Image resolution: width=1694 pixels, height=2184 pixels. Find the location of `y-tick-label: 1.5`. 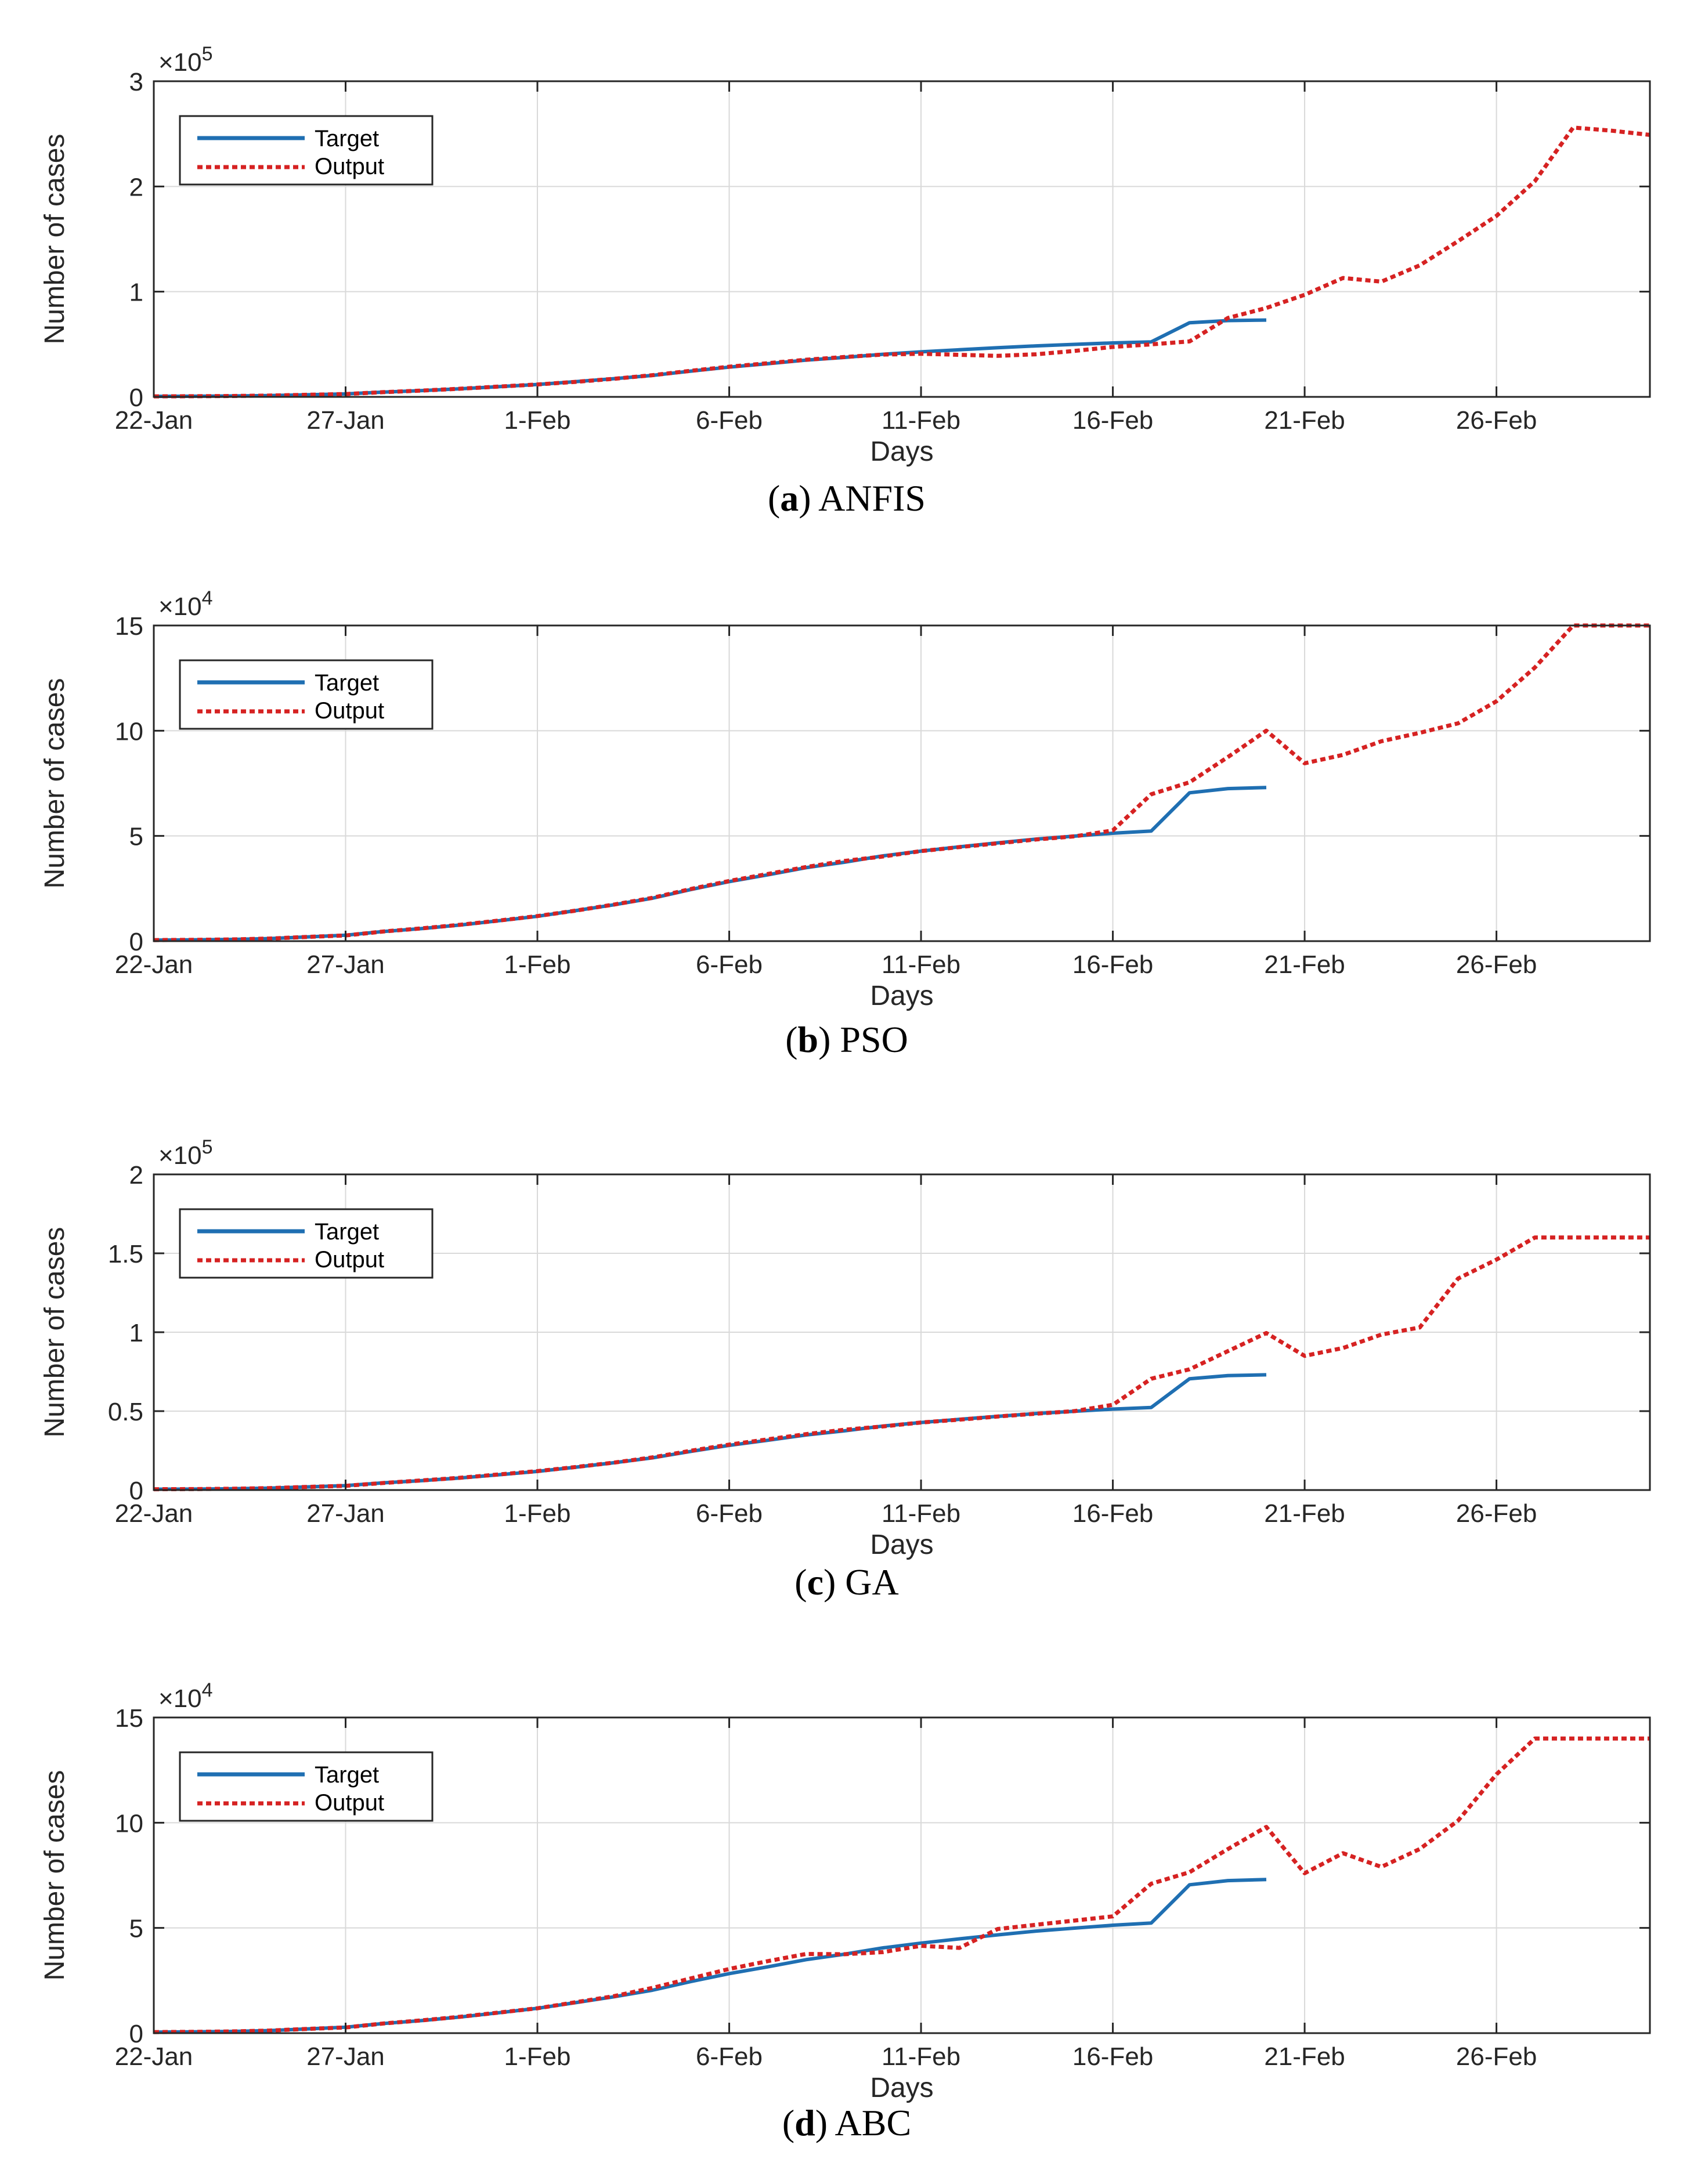

y-tick-label: 1.5 is located at coordinates (125, 1254).